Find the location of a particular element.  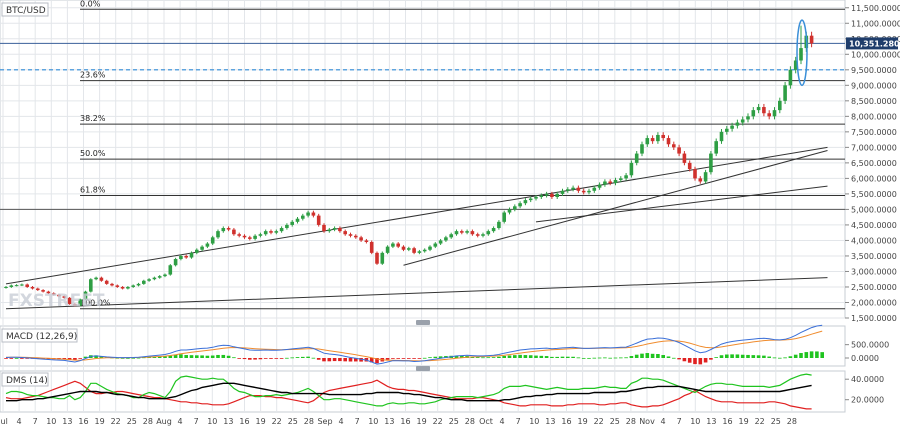

dms-resize-handle is located at coordinates (423, 368).